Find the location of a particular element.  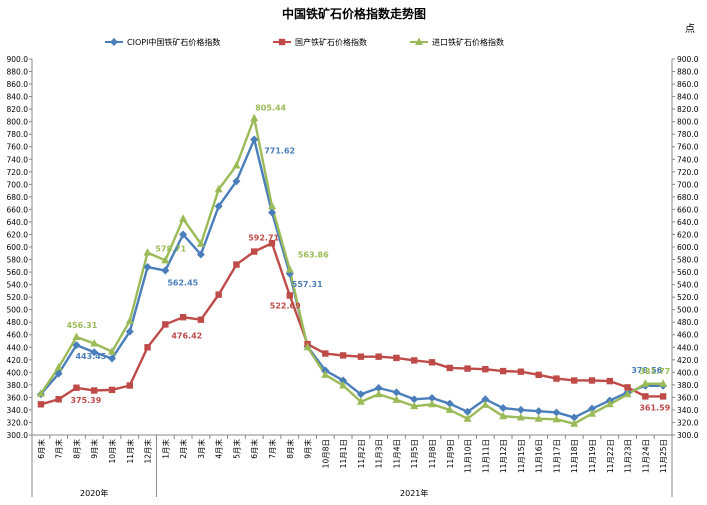

data-label: 563.86 is located at coordinates (313, 255).